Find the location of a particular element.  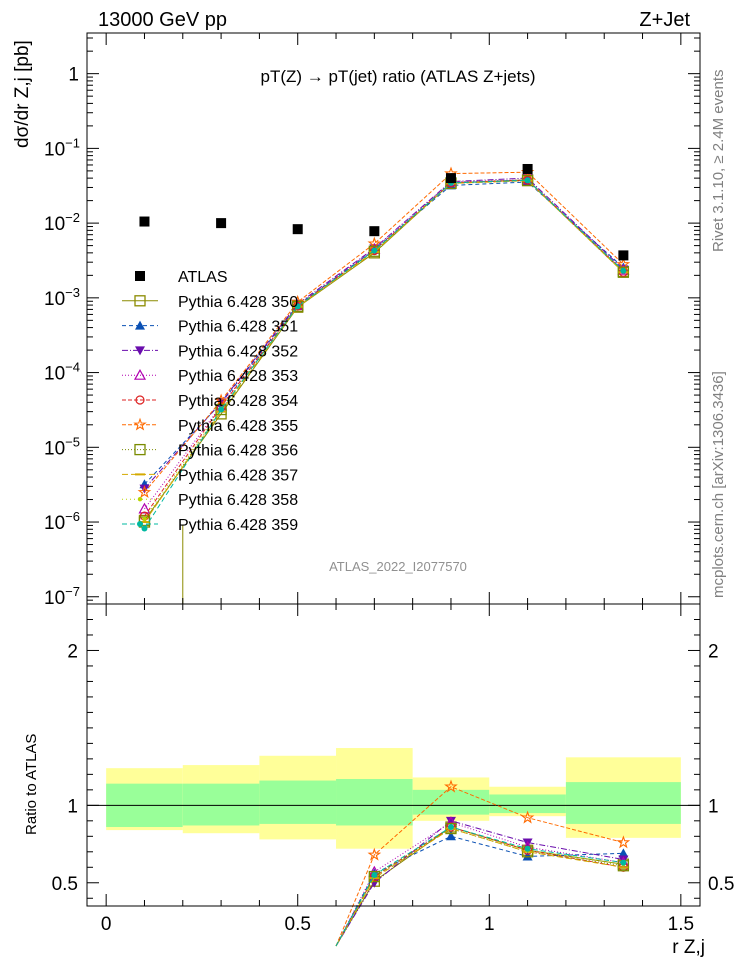

ratio-bands is located at coordinates (393, 798).